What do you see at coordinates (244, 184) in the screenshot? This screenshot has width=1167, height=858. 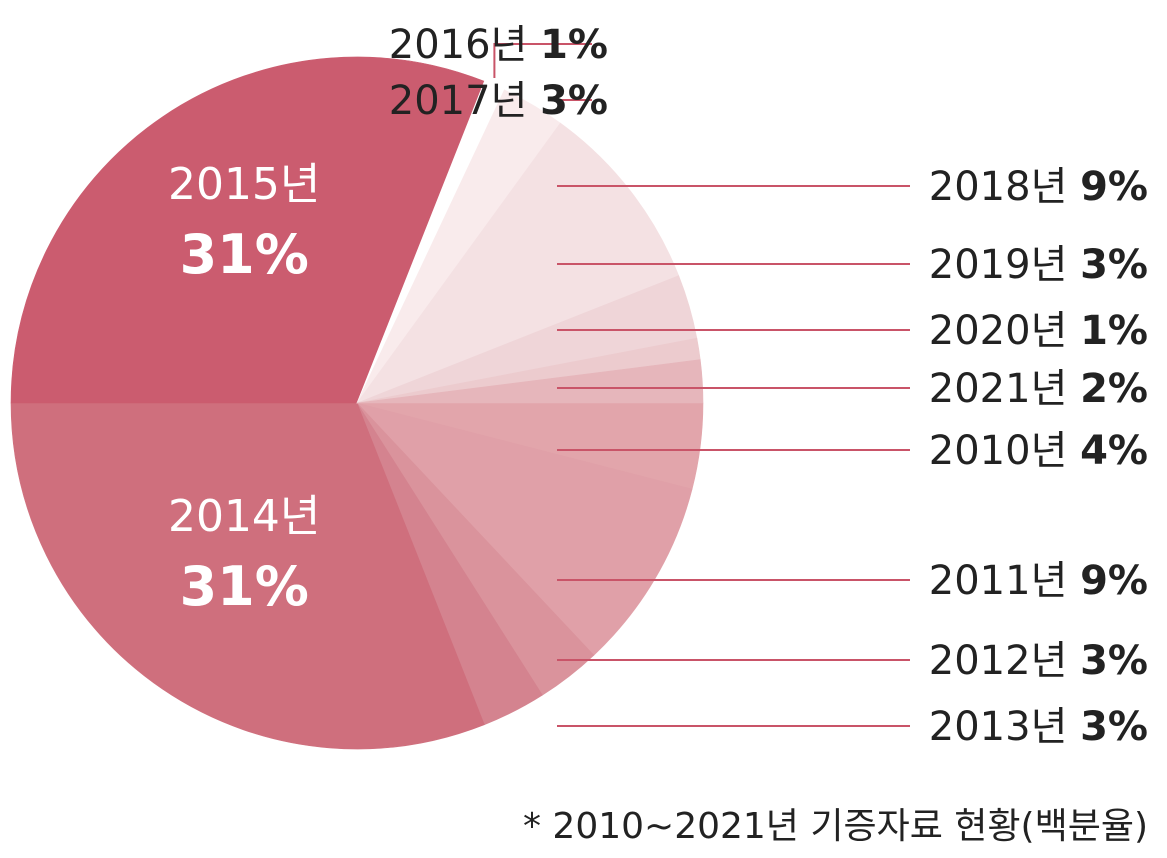 I see `slice-label-2015: 2015년` at bounding box center [244, 184].